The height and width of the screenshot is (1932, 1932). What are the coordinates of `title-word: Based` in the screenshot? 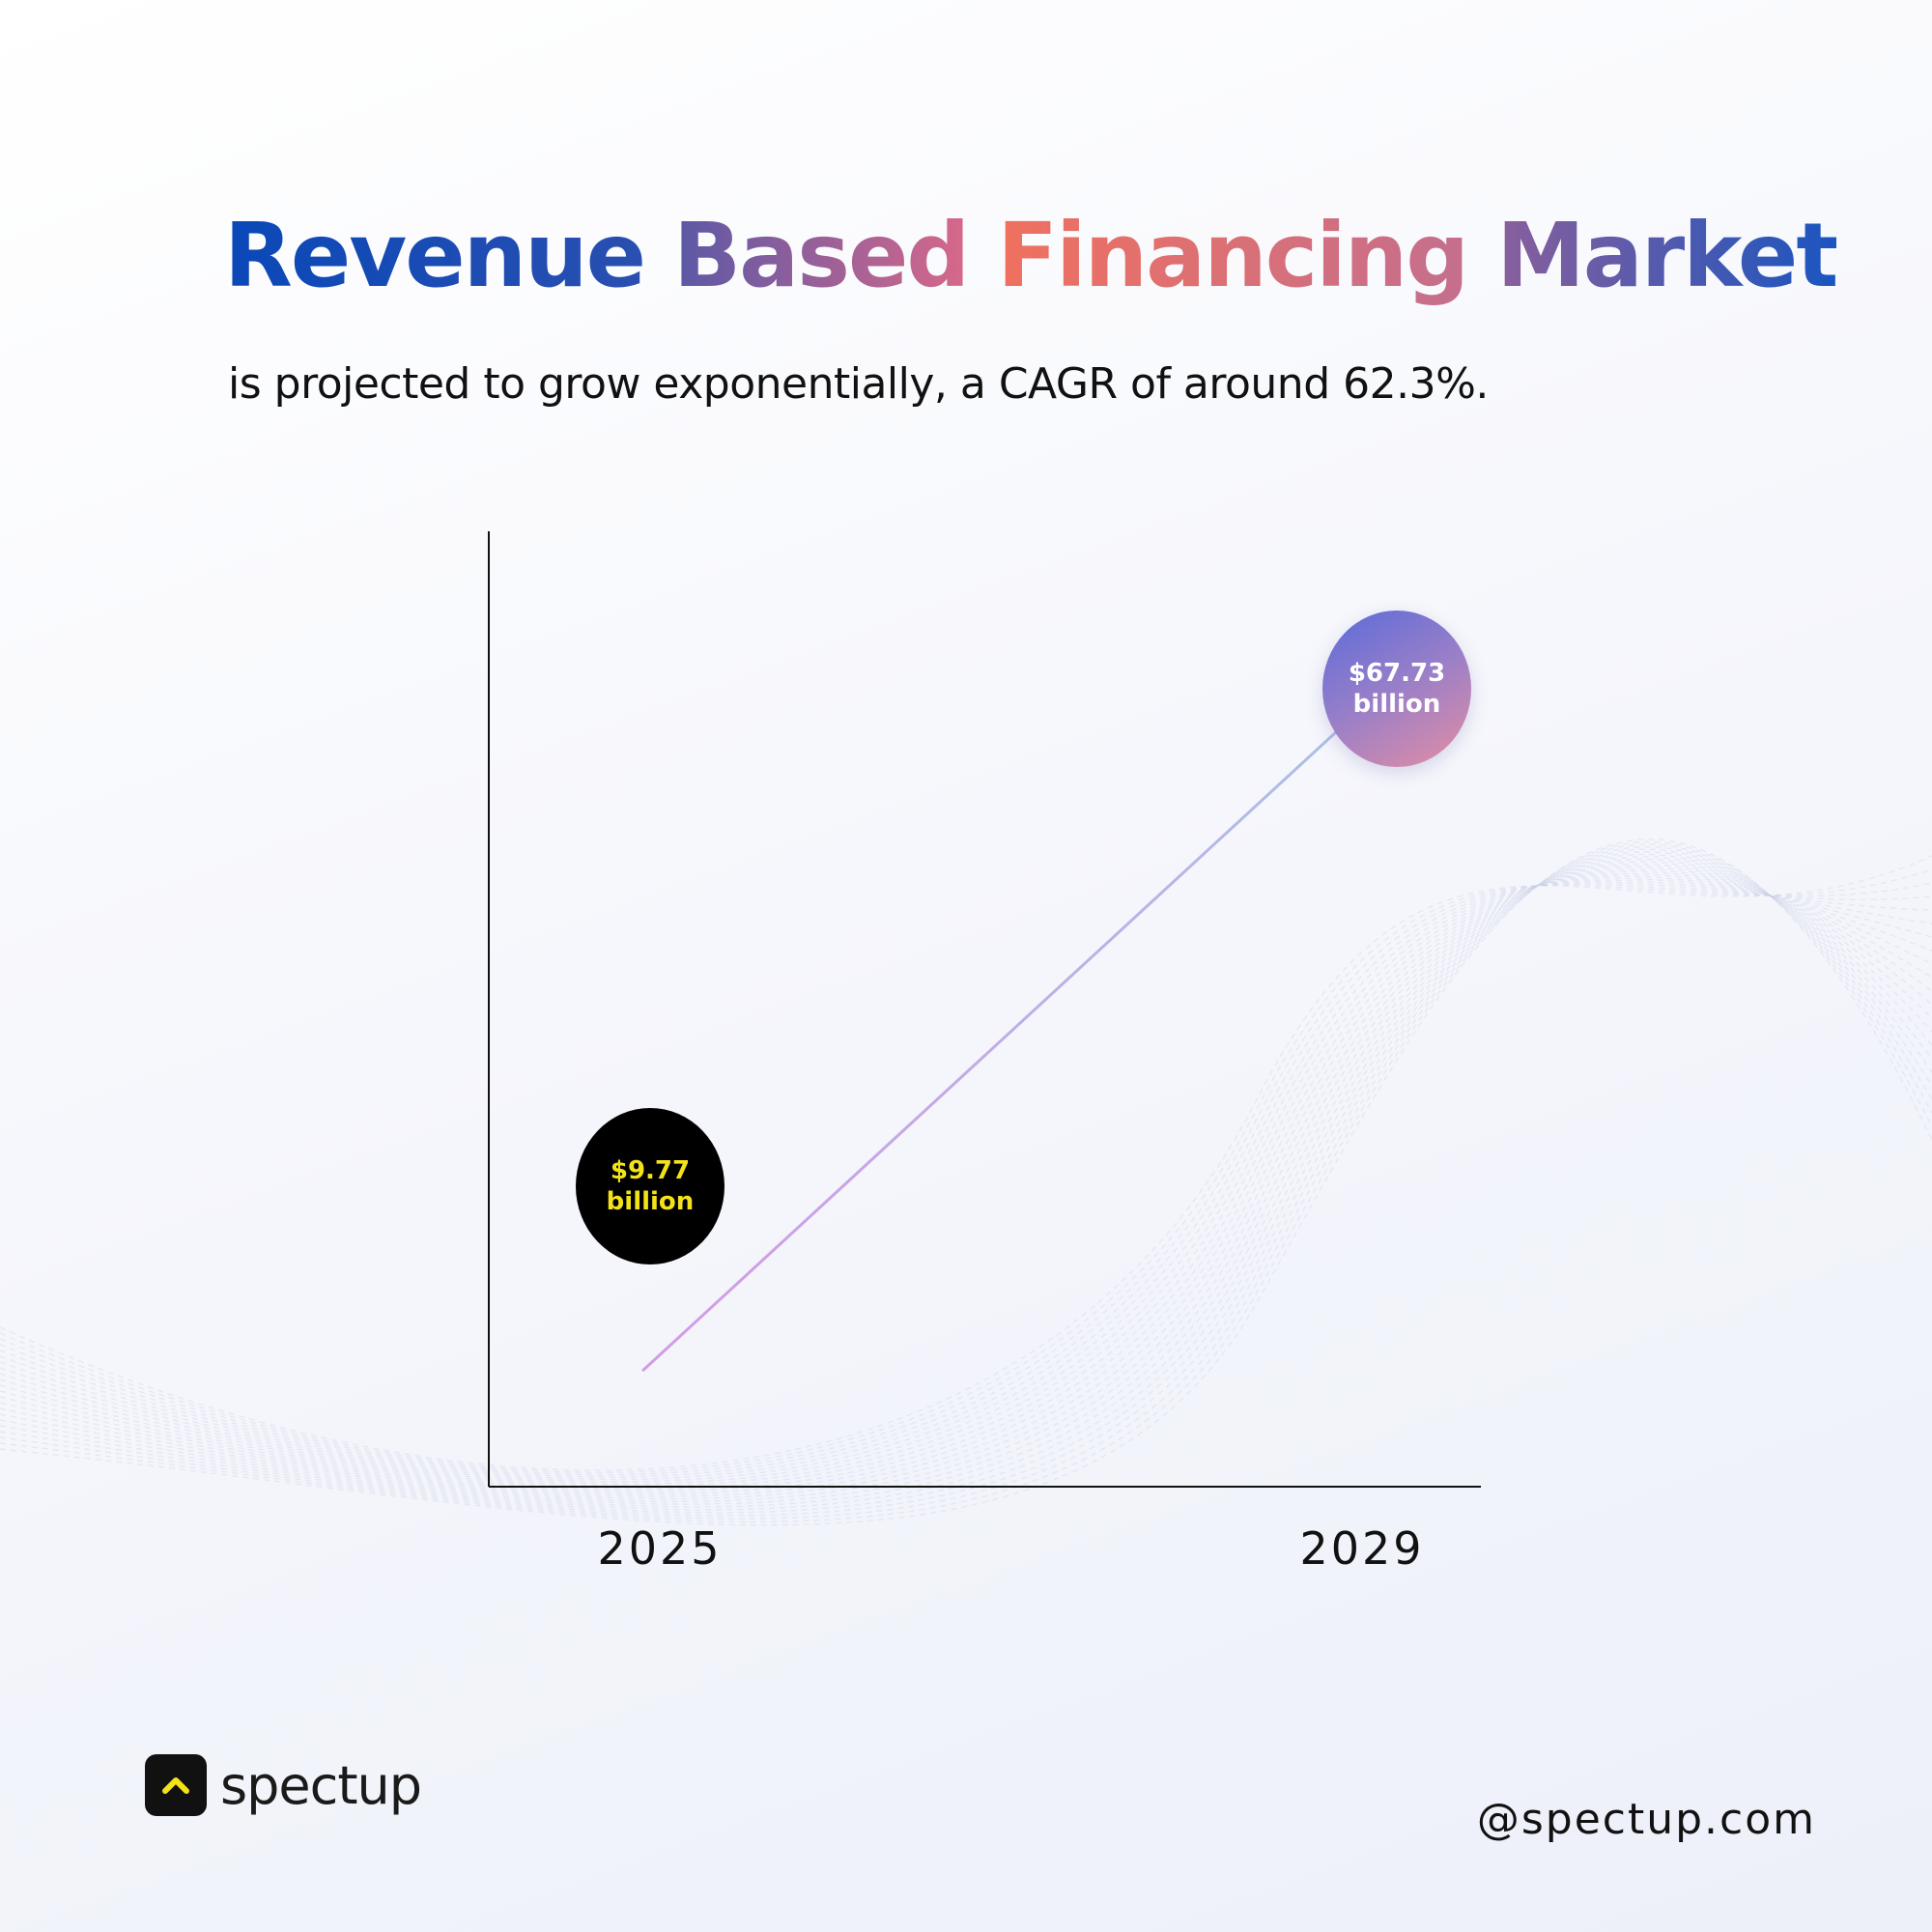 It's located at (821, 256).